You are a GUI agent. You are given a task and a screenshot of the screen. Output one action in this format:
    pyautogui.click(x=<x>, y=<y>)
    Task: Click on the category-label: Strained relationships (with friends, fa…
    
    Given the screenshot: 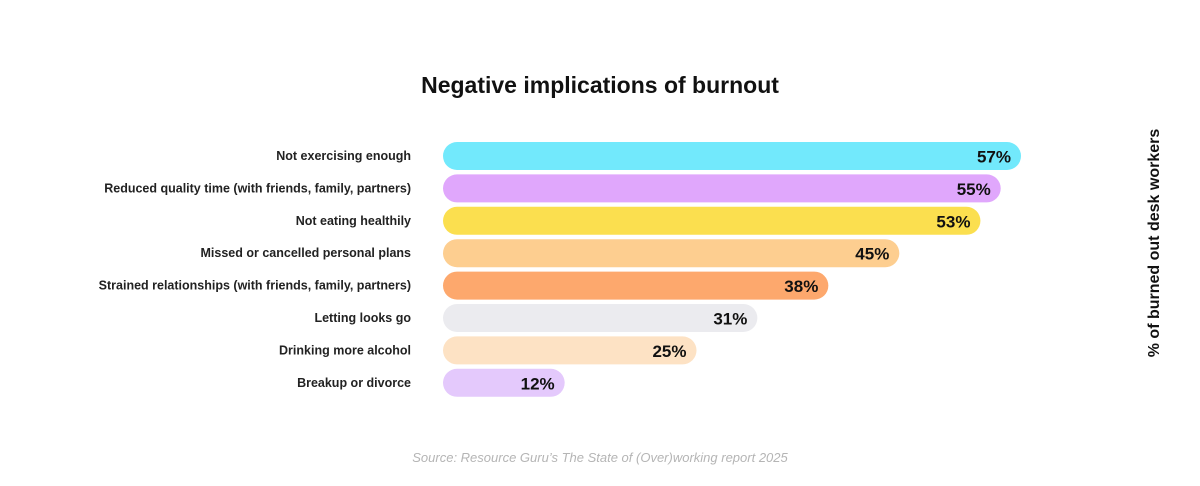 What is the action you would take?
    pyautogui.click(x=255, y=286)
    